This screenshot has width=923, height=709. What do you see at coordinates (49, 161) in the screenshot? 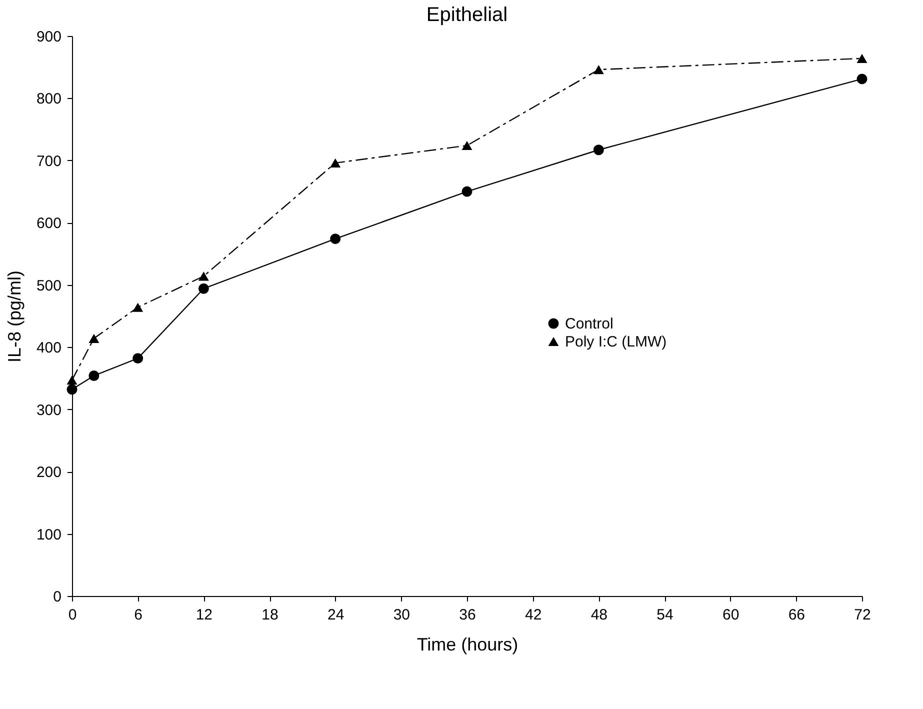
I see `y-tick-label: 700` at bounding box center [49, 161].